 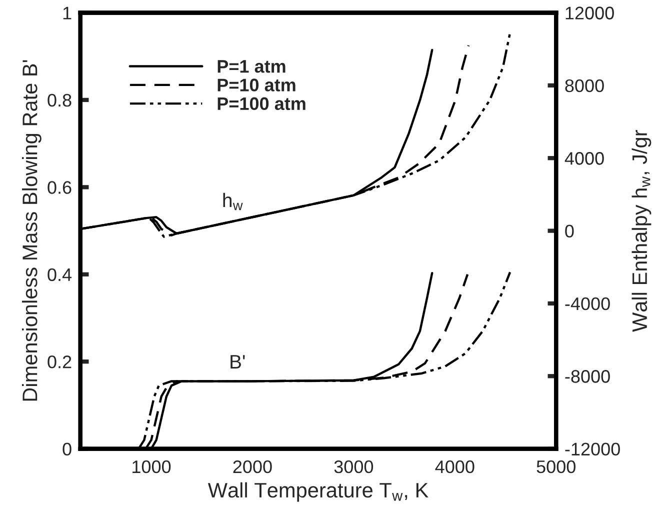 What do you see at coordinates (584, 158) in the screenshot?
I see `y2-tick-label: 4000` at bounding box center [584, 158].